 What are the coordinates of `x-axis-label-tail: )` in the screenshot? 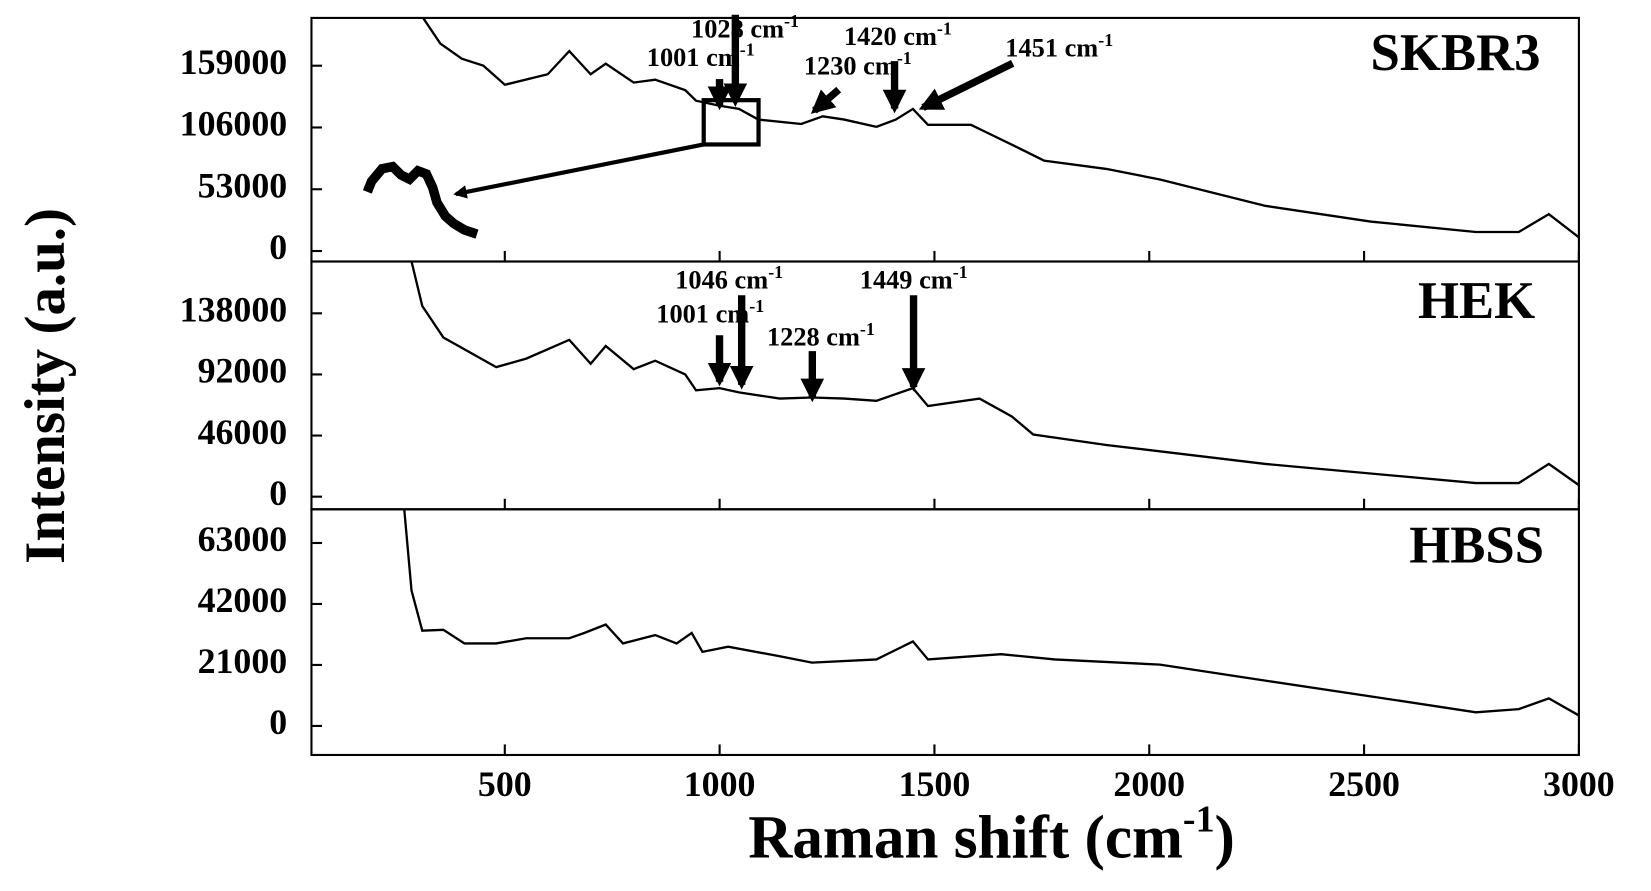 It's located at (1225, 838).